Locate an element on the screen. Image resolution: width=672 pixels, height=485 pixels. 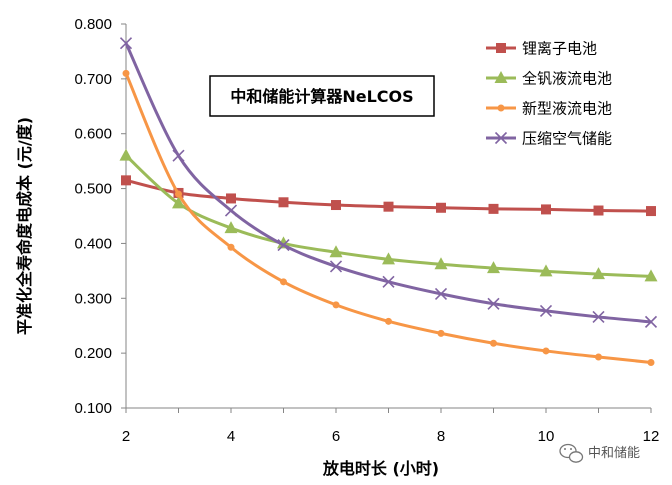
y-tick-label: 0.700 is located at coordinates (93, 79).